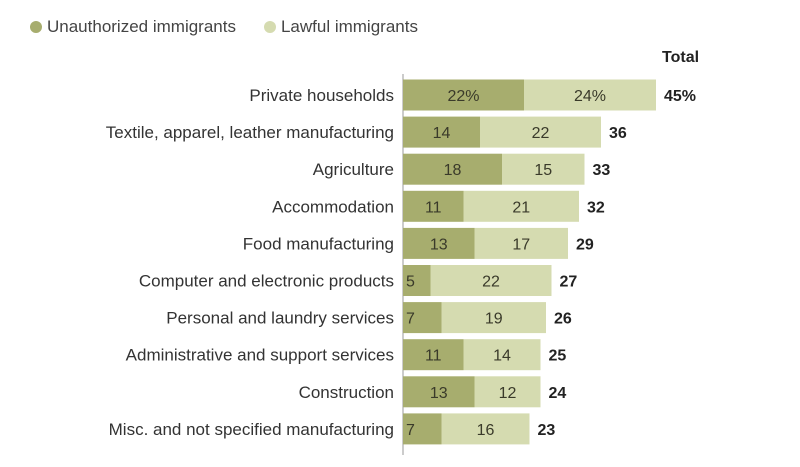 The image size is (800, 467). I want to click on data-label-unauthorized: 18, so click(453, 170).